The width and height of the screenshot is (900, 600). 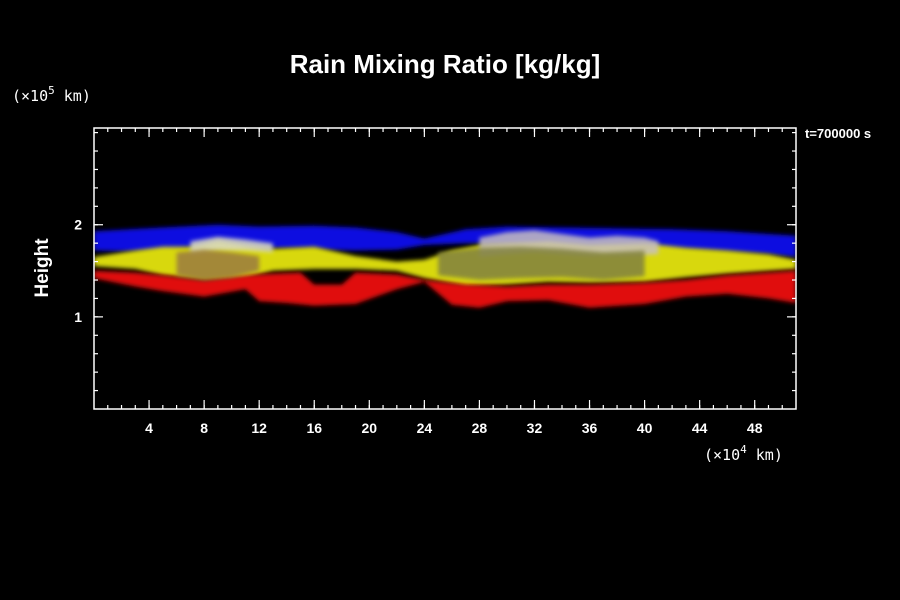 What do you see at coordinates (314, 428) in the screenshot?
I see `x-tick-label: 16` at bounding box center [314, 428].